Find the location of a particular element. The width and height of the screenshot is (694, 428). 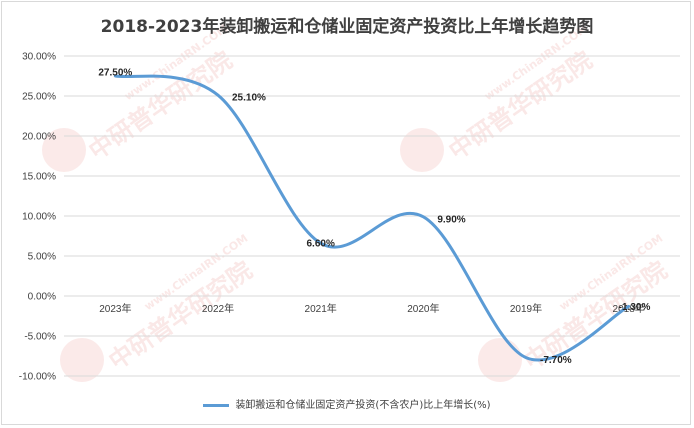

data-label: 9.90% is located at coordinates (451, 219).